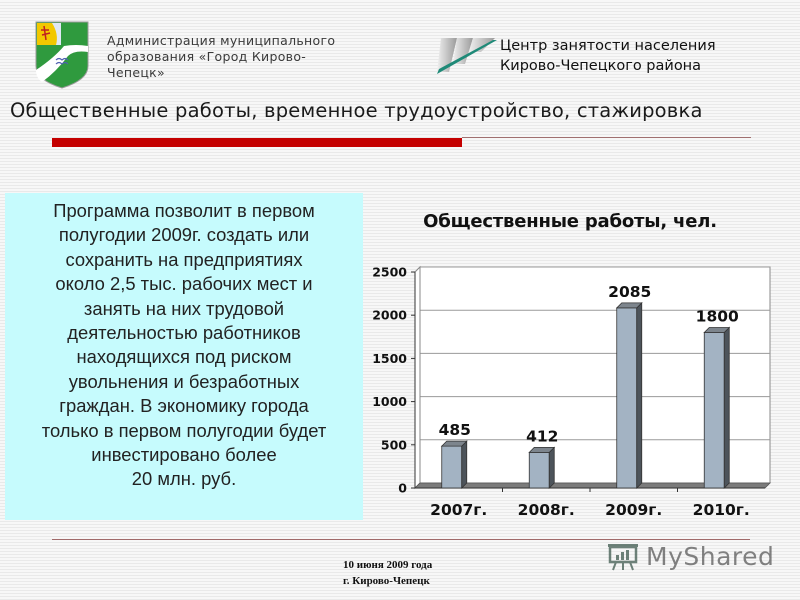 This screenshot has width=800, height=600. I want to click on y-tick-label: 2000, so click(389, 315).